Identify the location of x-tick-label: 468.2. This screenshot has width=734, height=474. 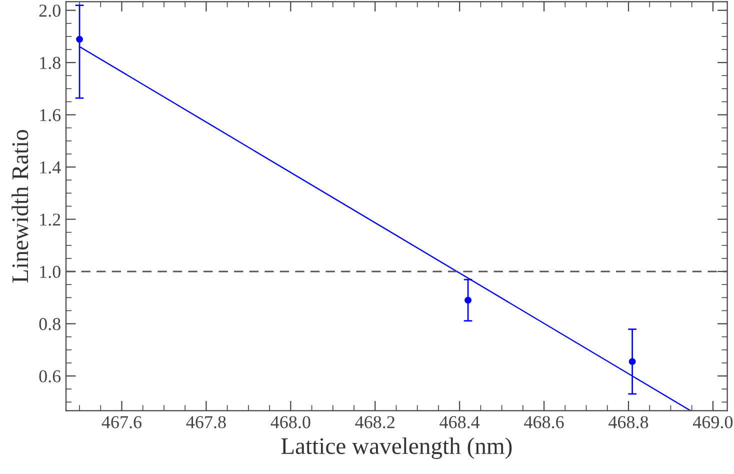
(374, 422).